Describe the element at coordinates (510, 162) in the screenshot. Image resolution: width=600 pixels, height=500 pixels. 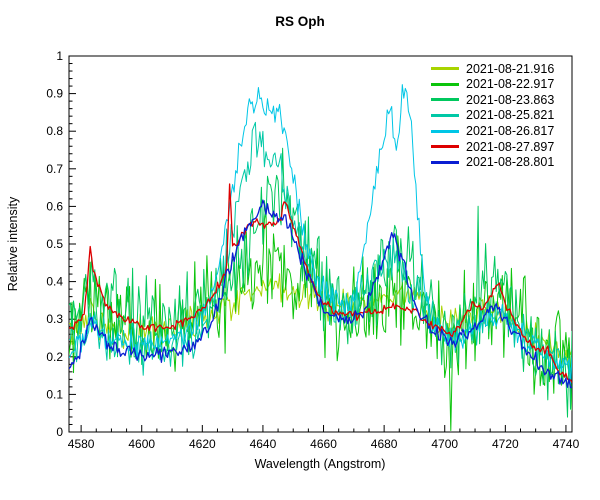
I see `legend-label: 2021-08-28.801` at that location.